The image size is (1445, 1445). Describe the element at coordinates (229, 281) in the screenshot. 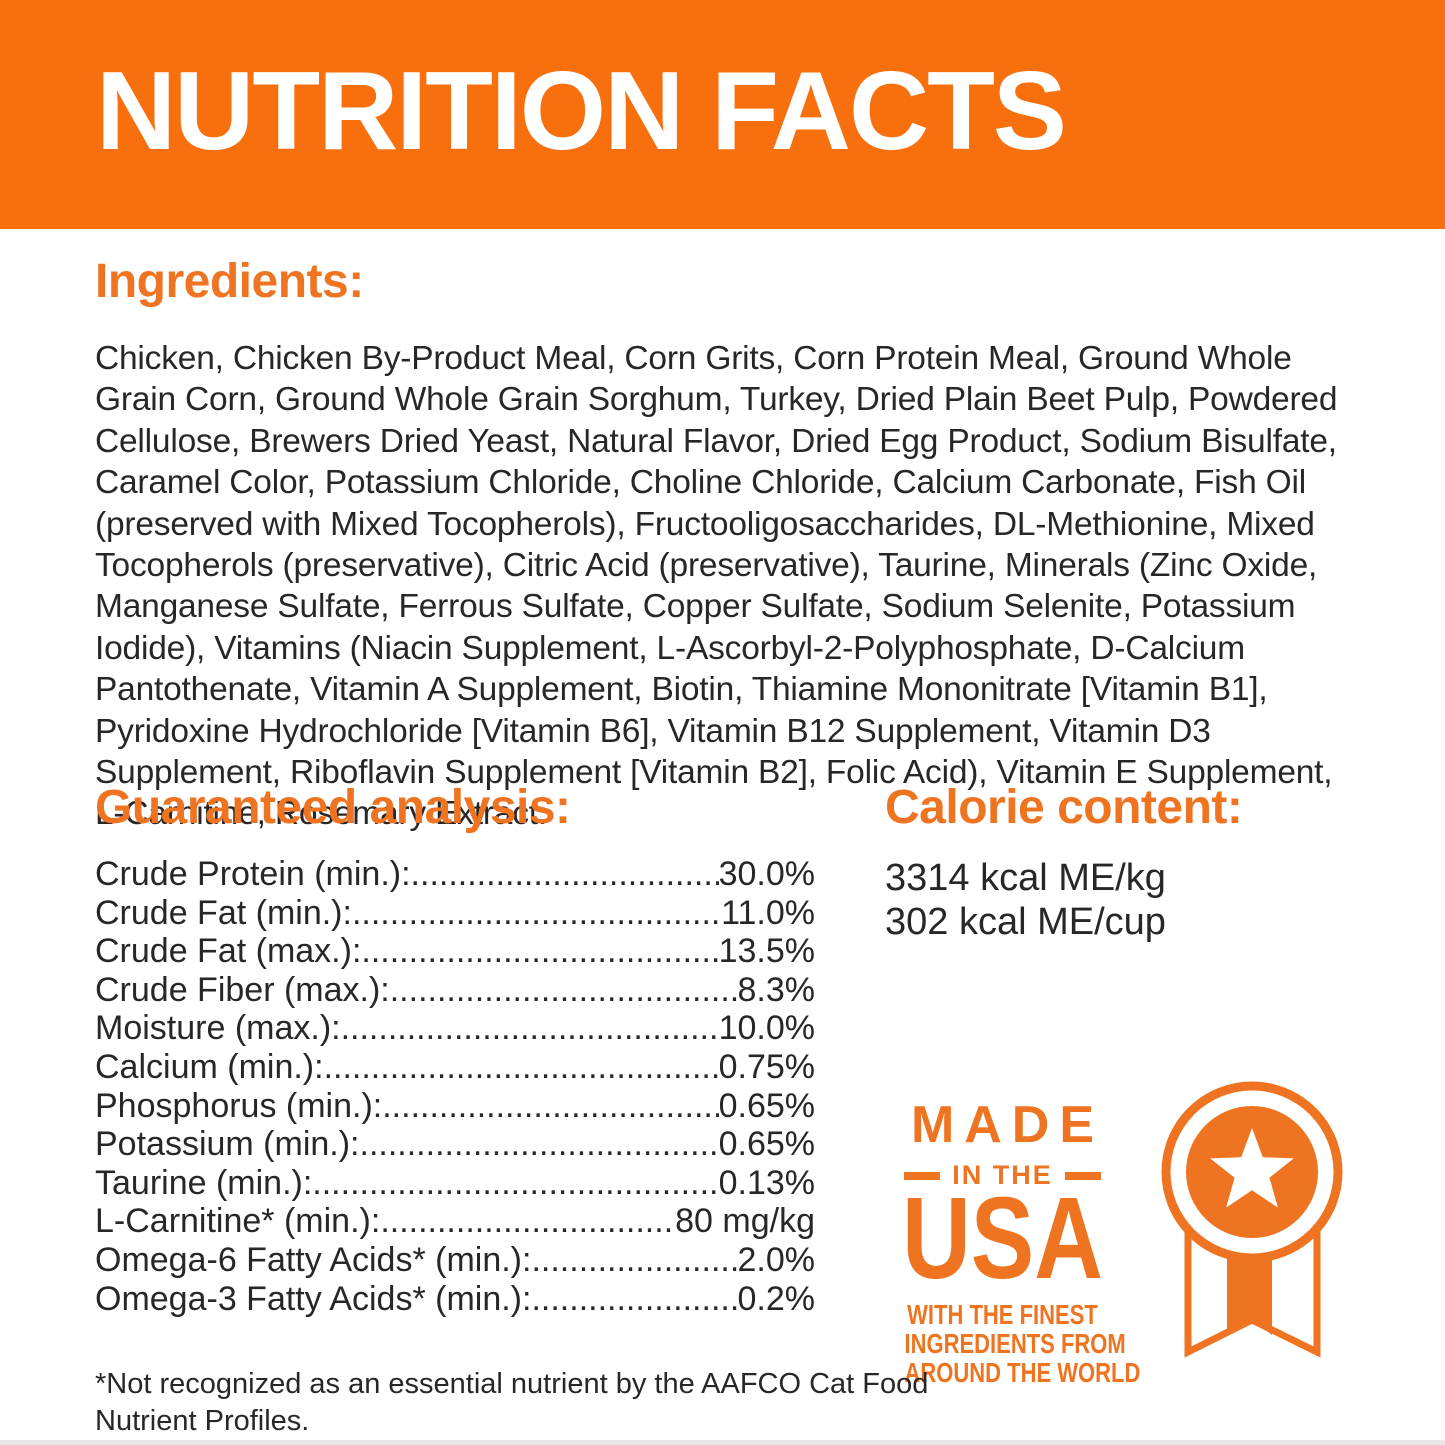

I see `ingredients-heading: Ingredients:` at that location.